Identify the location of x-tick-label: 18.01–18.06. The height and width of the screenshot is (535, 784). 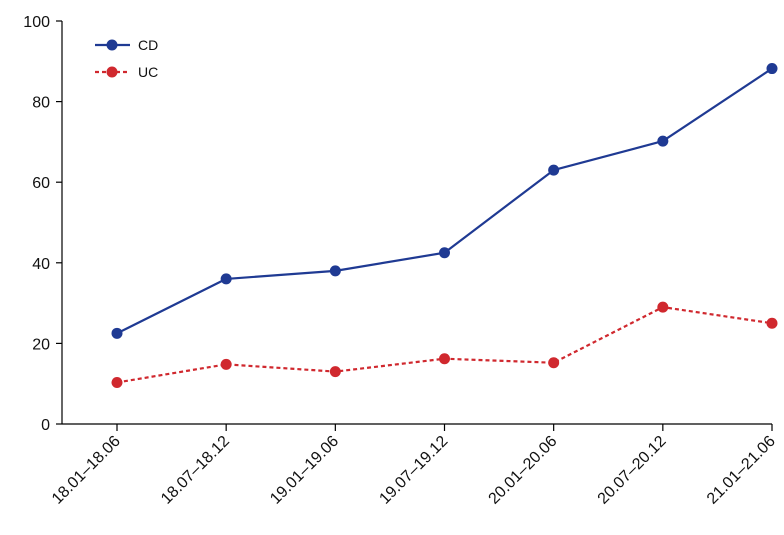
(86, 470).